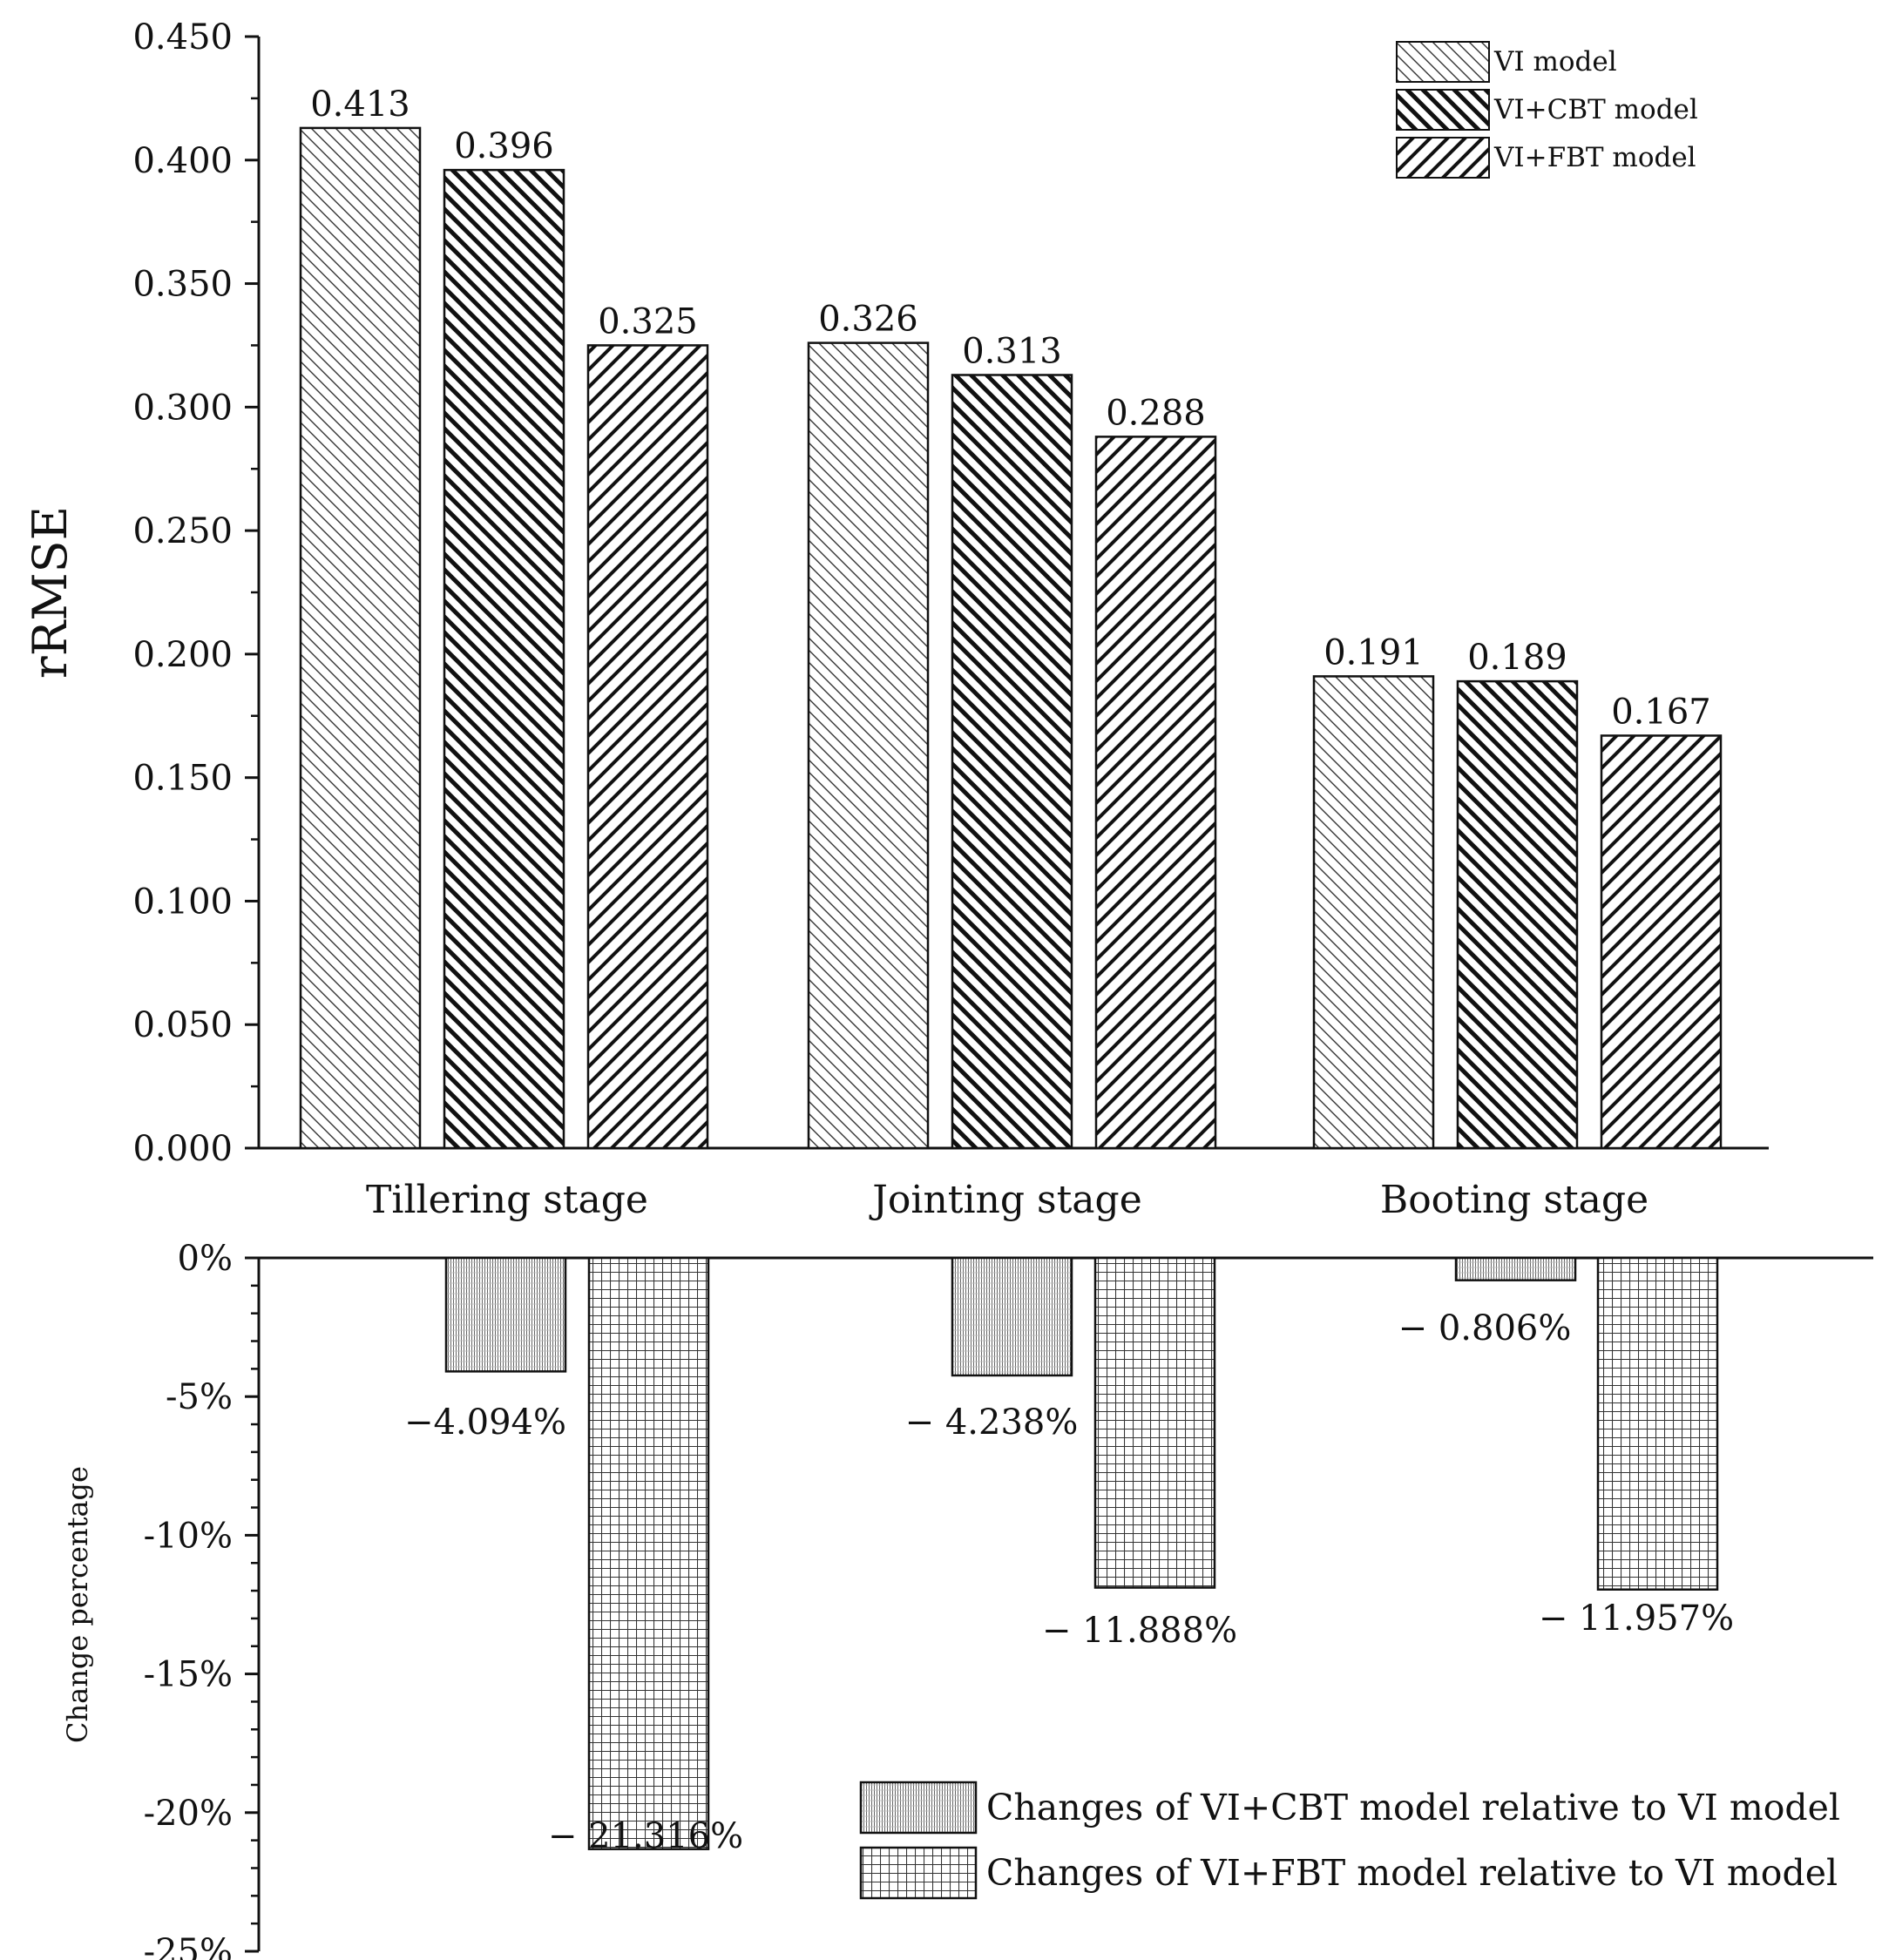  I want to click on legend-label-rrmse: VI+CBT model, so click(1596, 109).